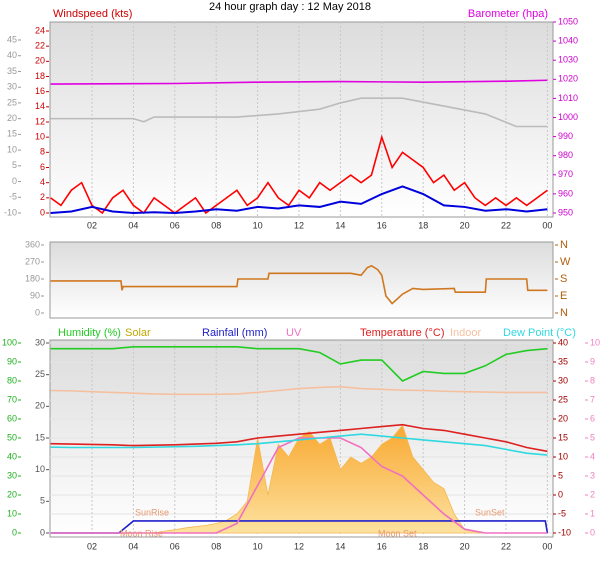  Describe the element at coordinates (40, 121) in the screenshot. I see `y-tick-label: 12` at that location.